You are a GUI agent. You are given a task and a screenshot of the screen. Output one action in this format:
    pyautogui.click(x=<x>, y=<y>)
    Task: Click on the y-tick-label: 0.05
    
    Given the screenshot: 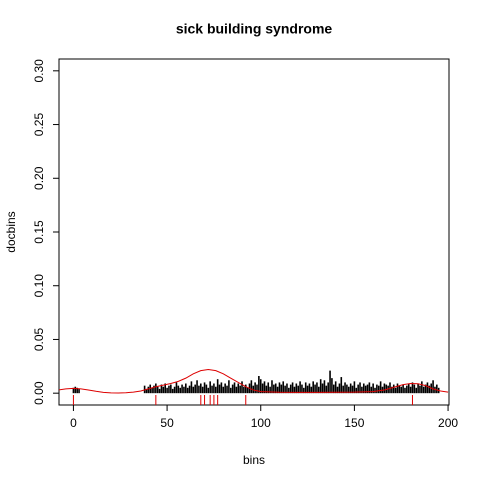 What is the action you would take?
    pyautogui.click(x=39, y=339)
    